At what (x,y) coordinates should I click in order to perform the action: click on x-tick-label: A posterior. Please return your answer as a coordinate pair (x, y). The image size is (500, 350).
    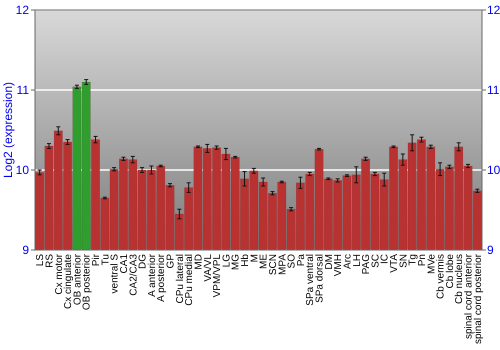
    Looking at the image, I should click on (162, 277).